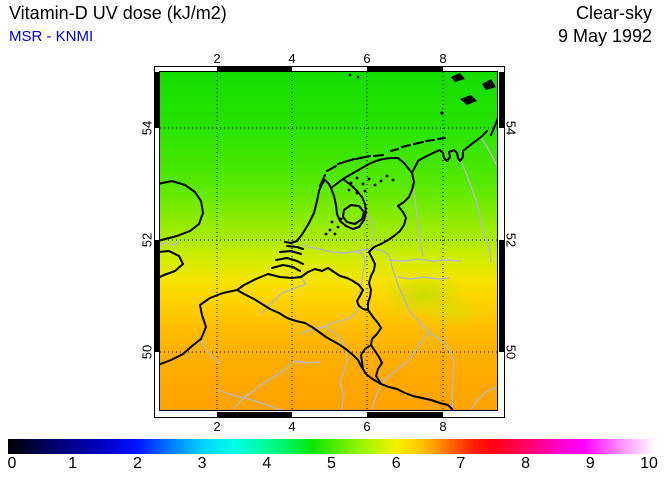 This screenshot has width=665, height=480. Describe the element at coordinates (511, 128) in the screenshot. I see `lat-tick-label-right: 54` at that location.